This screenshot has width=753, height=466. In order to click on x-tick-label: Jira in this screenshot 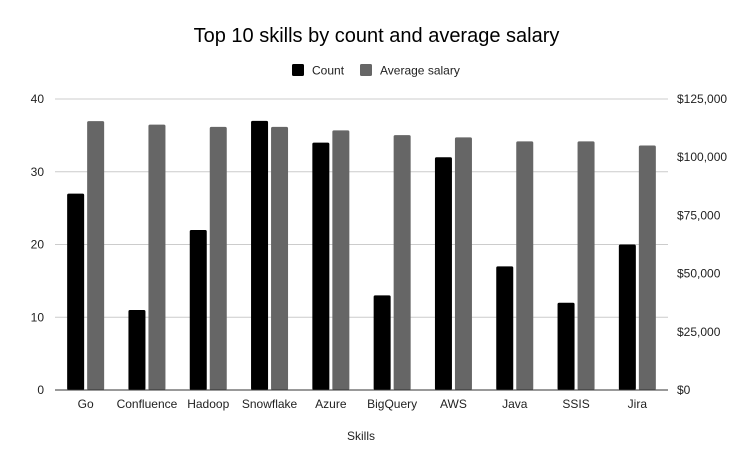, I will do `click(638, 404)`.